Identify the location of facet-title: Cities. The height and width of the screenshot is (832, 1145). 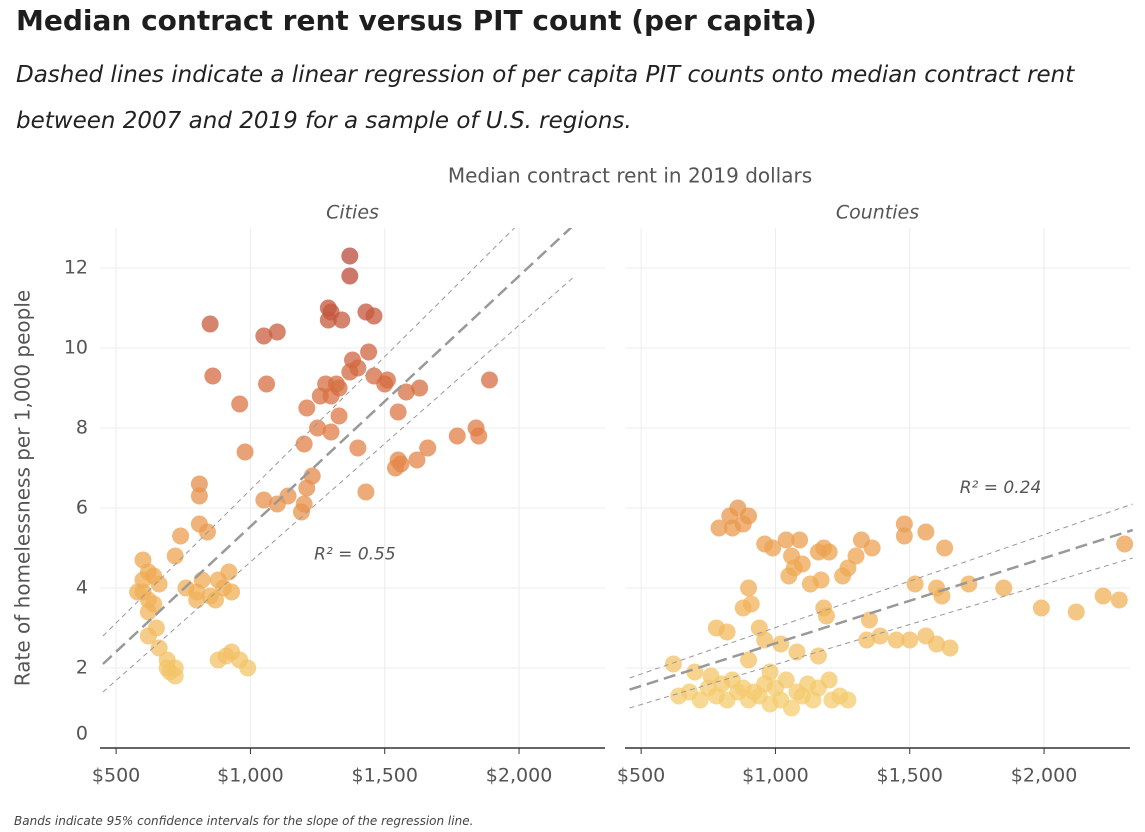
(352, 213).